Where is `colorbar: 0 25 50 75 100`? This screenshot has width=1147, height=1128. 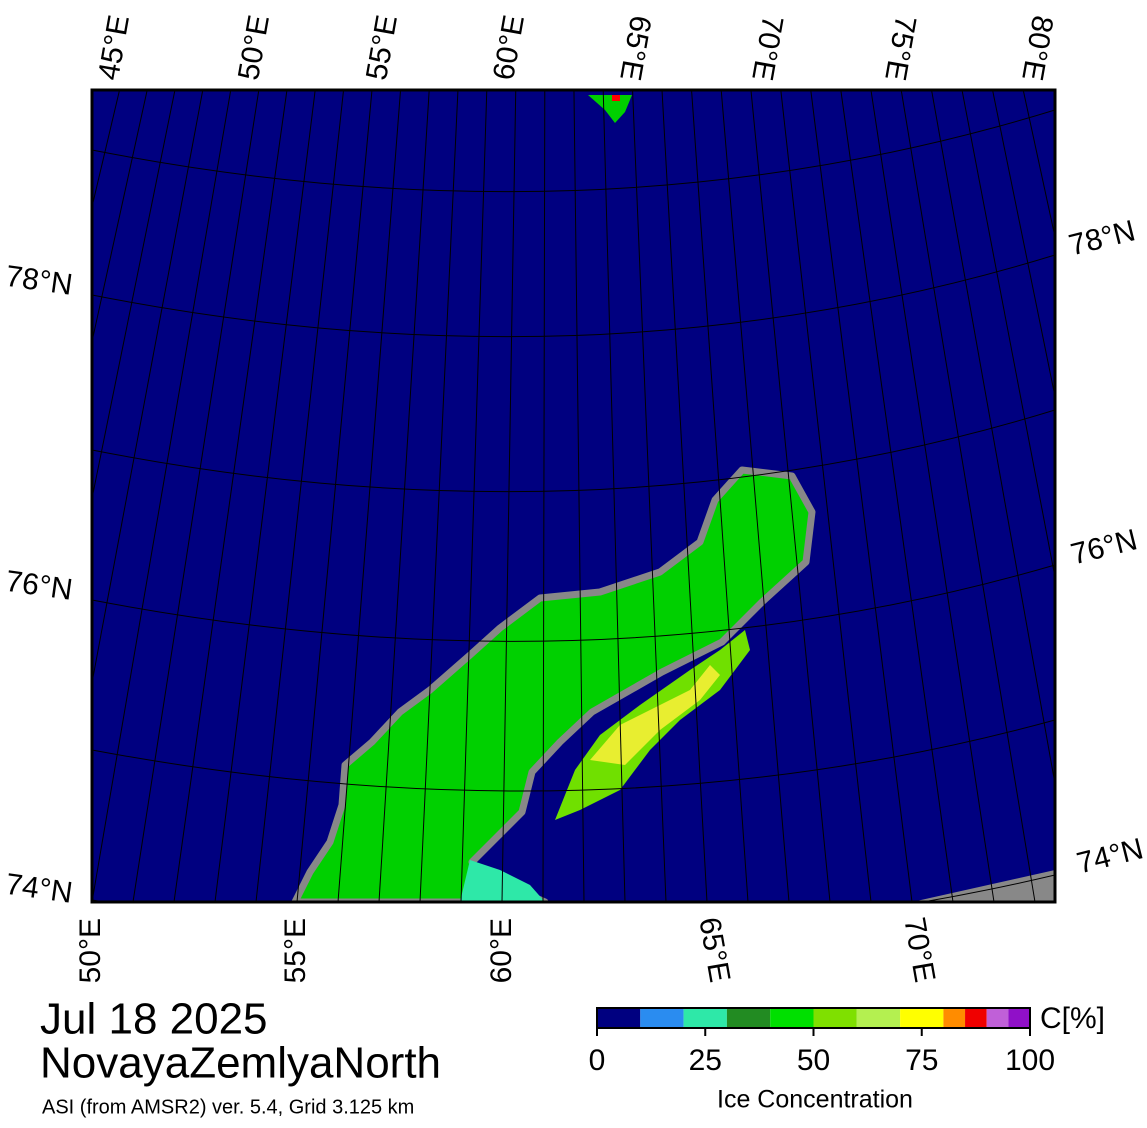
colorbar: 0 25 50 75 100 is located at coordinates (822, 1042).